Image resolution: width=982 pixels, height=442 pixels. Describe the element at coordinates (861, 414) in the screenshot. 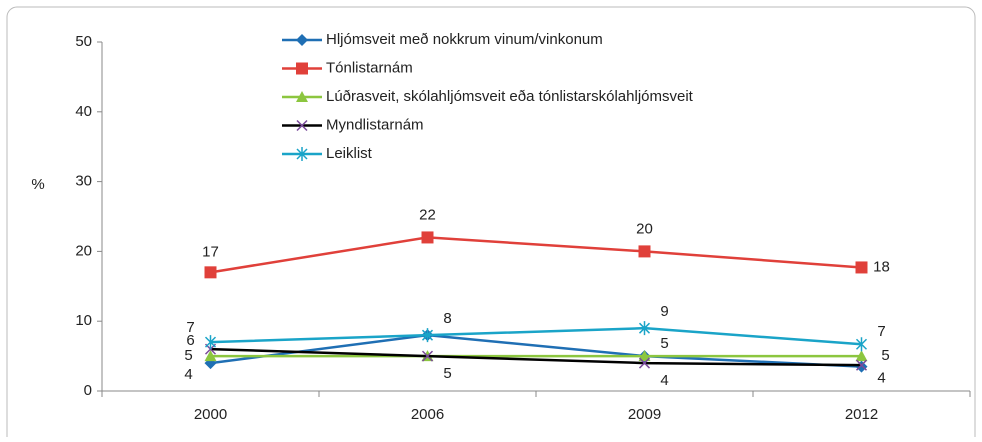

I see `x-tick-label: 2012` at that location.